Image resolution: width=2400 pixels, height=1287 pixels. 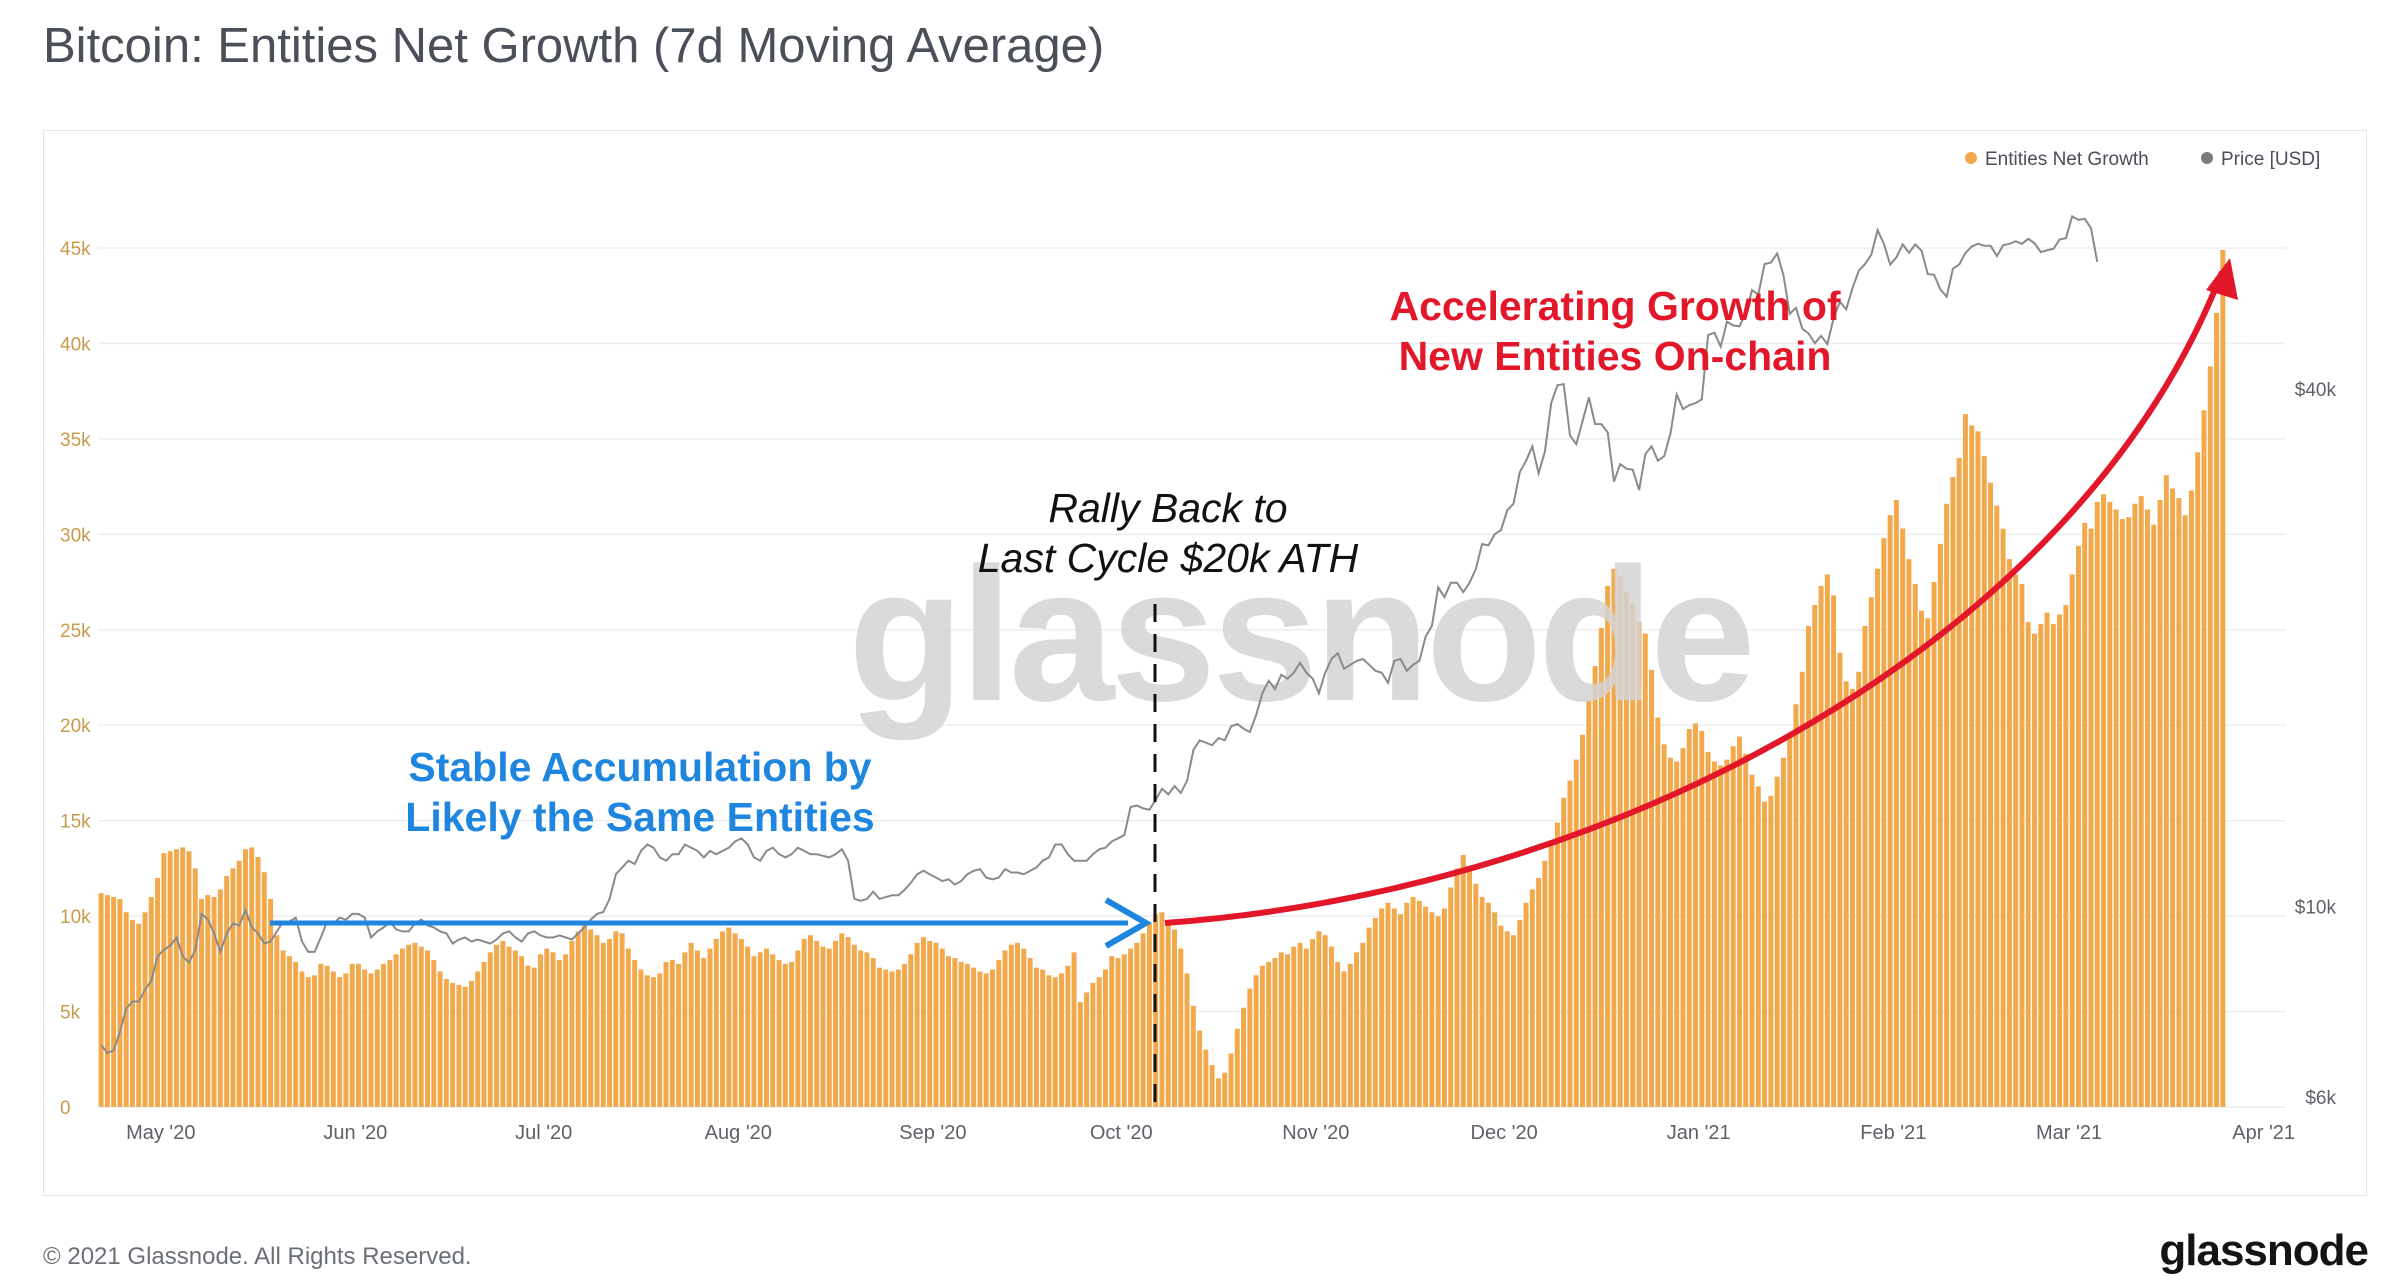 I want to click on x-tick-label: Aug '20, so click(x=738, y=1133).